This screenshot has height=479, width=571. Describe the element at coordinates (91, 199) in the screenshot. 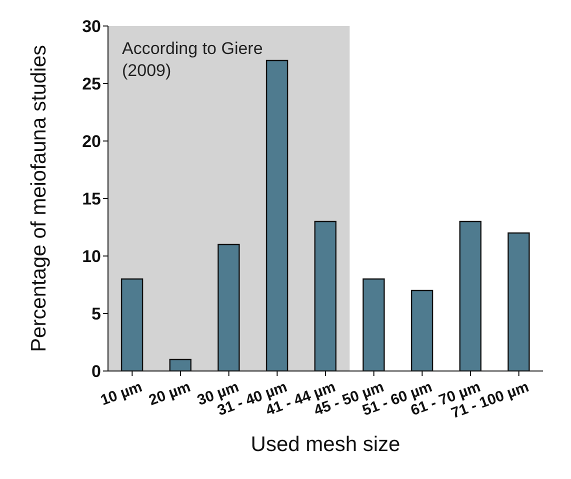

I see `y-tick-label: 15` at that location.